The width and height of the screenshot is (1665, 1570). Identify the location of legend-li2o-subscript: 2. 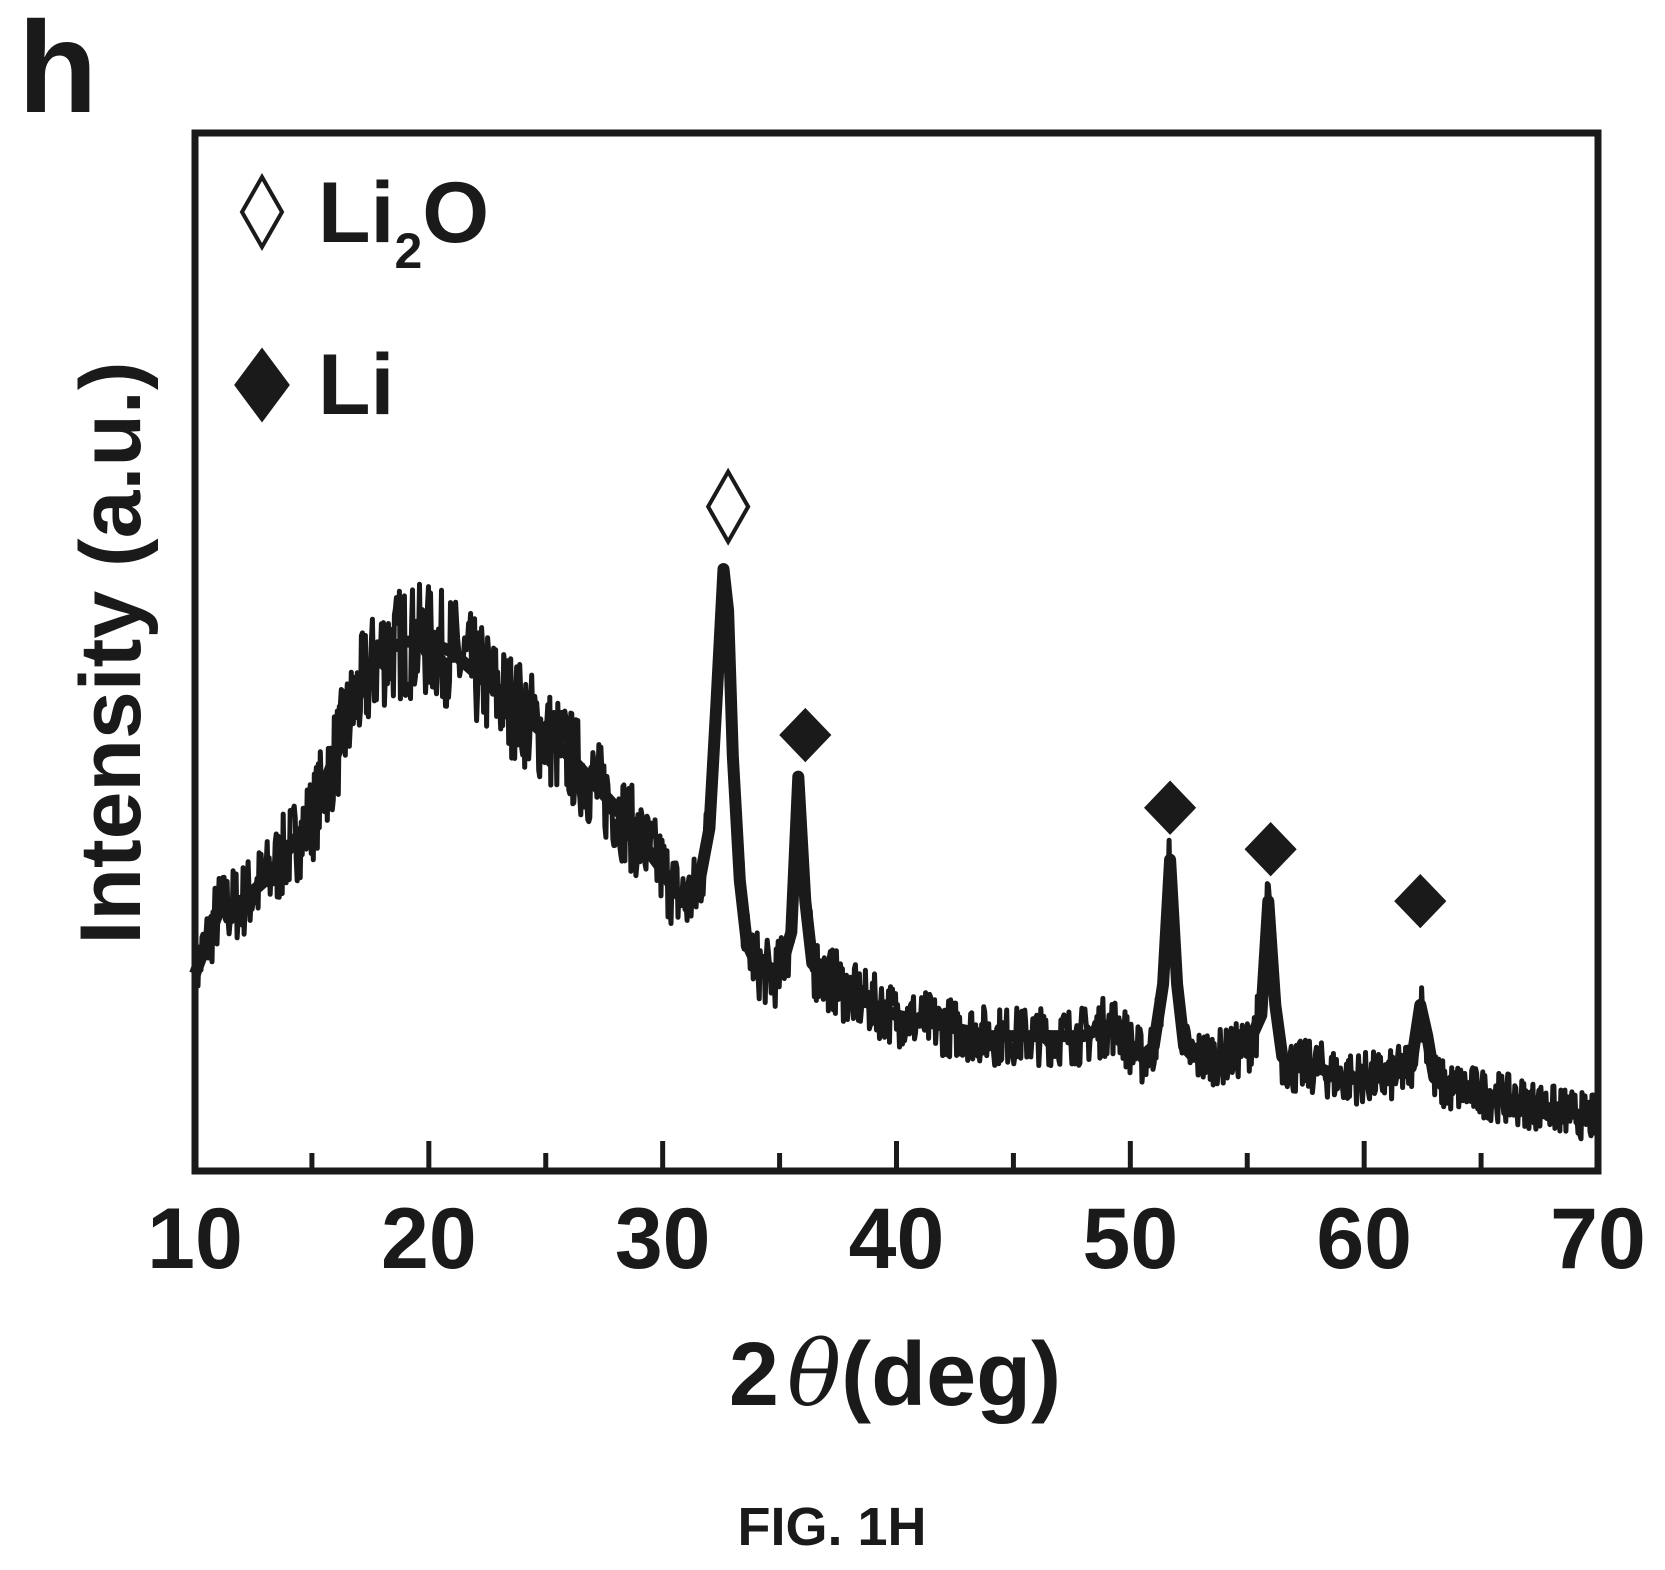
(408, 251).